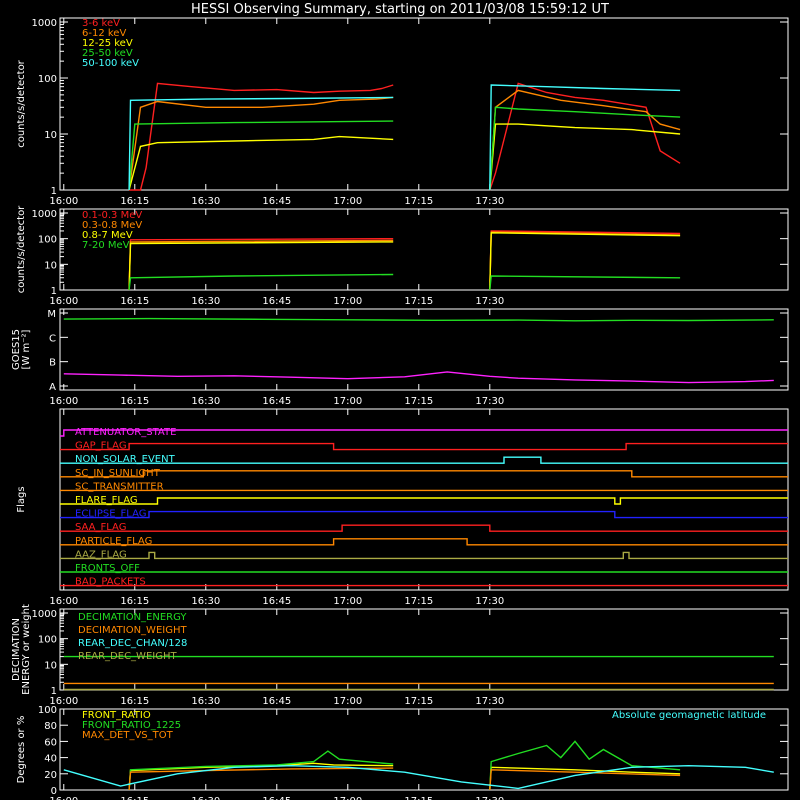  Describe the element at coordinates (101, 446) in the screenshot. I see `flag-label: GAP_FLAG` at that location.